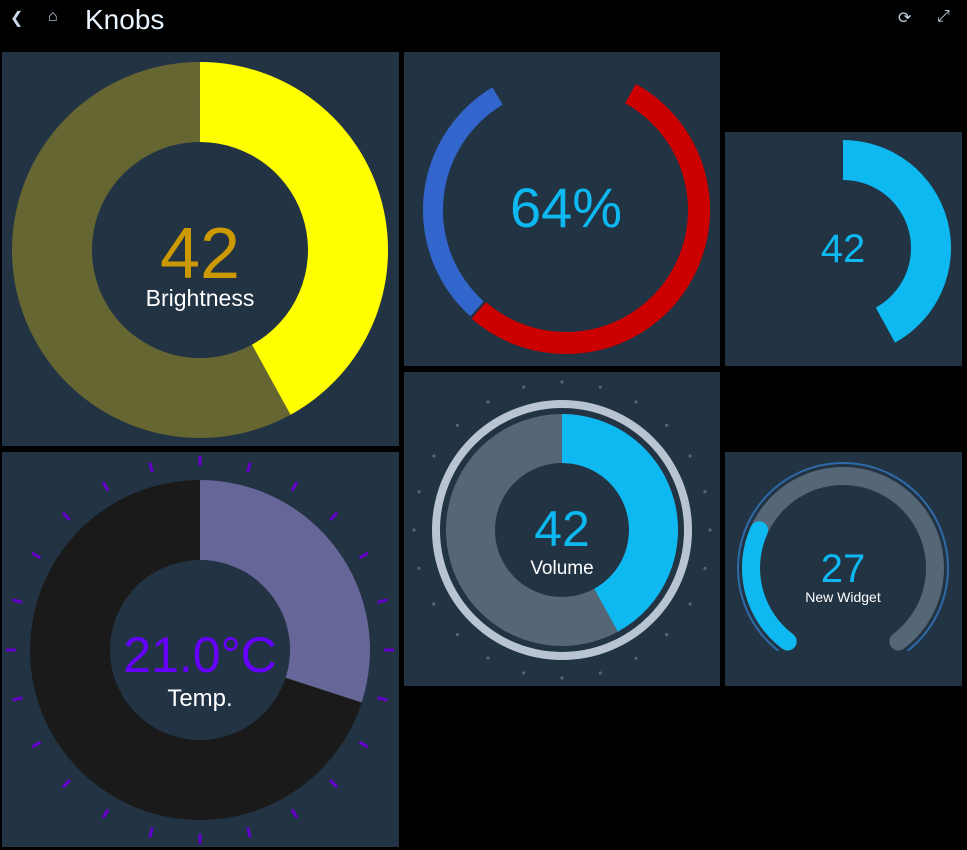 The image size is (967, 850). Describe the element at coordinates (463, 202) in the screenshot. I see `knob-track` at that location.